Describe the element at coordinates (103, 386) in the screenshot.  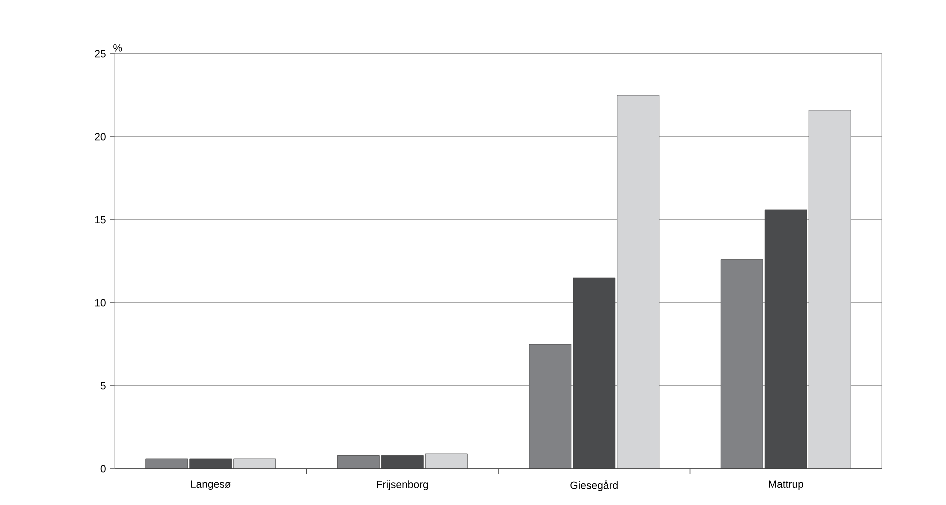
I see `y-tick-label: 5` at that location.